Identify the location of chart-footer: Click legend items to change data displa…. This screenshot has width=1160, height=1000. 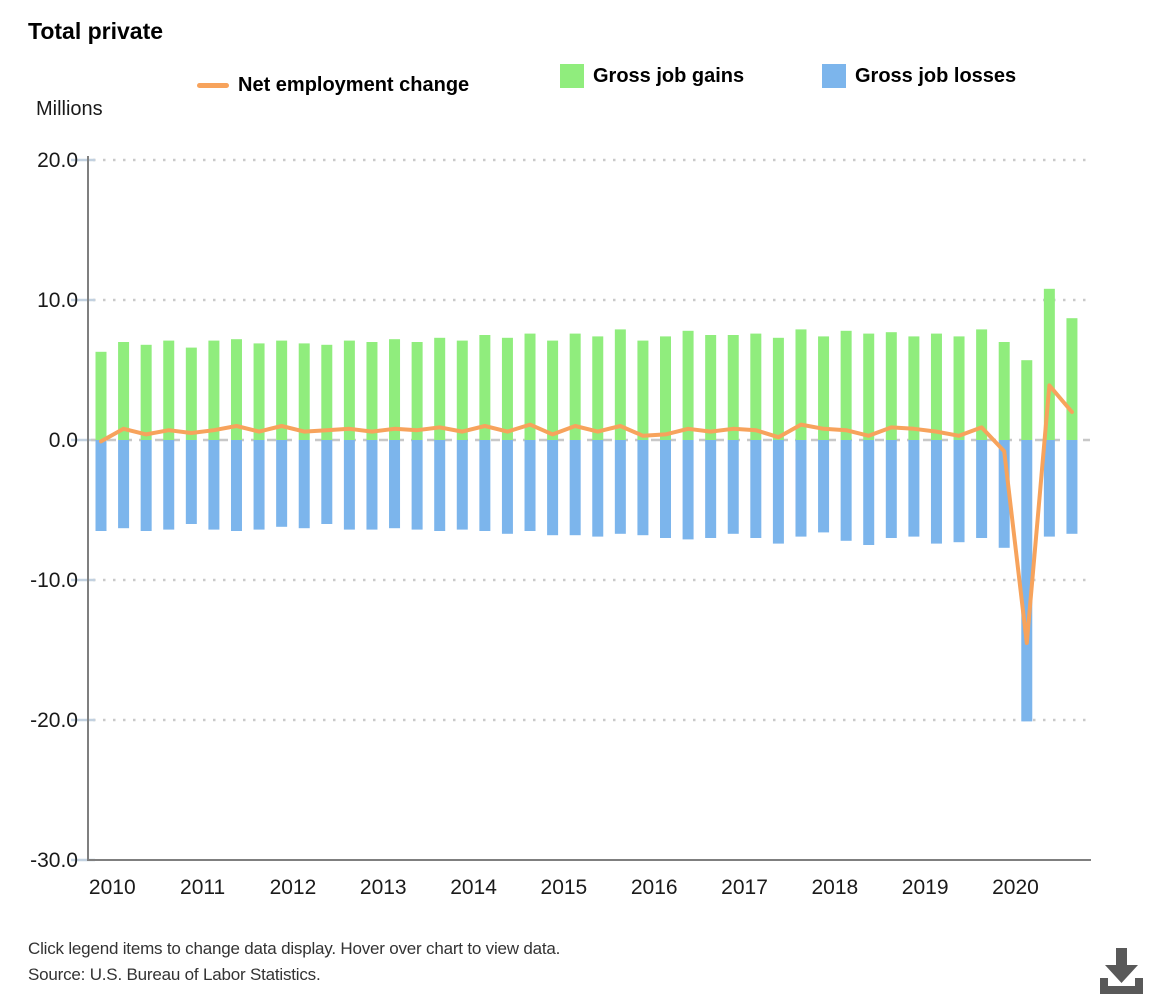
(294, 962).